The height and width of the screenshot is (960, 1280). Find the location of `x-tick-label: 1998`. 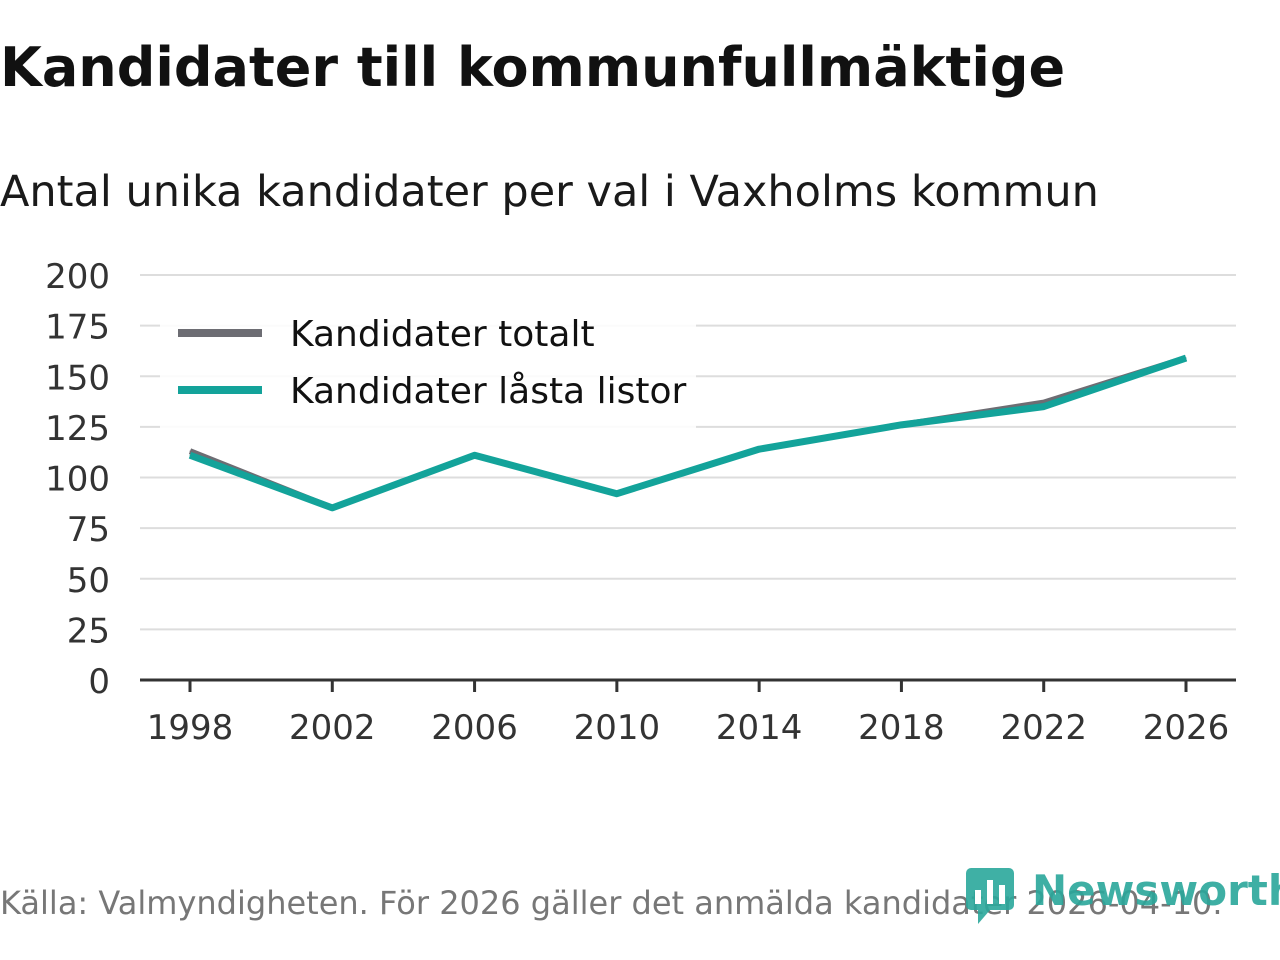

x-tick-label: 1998 is located at coordinates (190, 728).